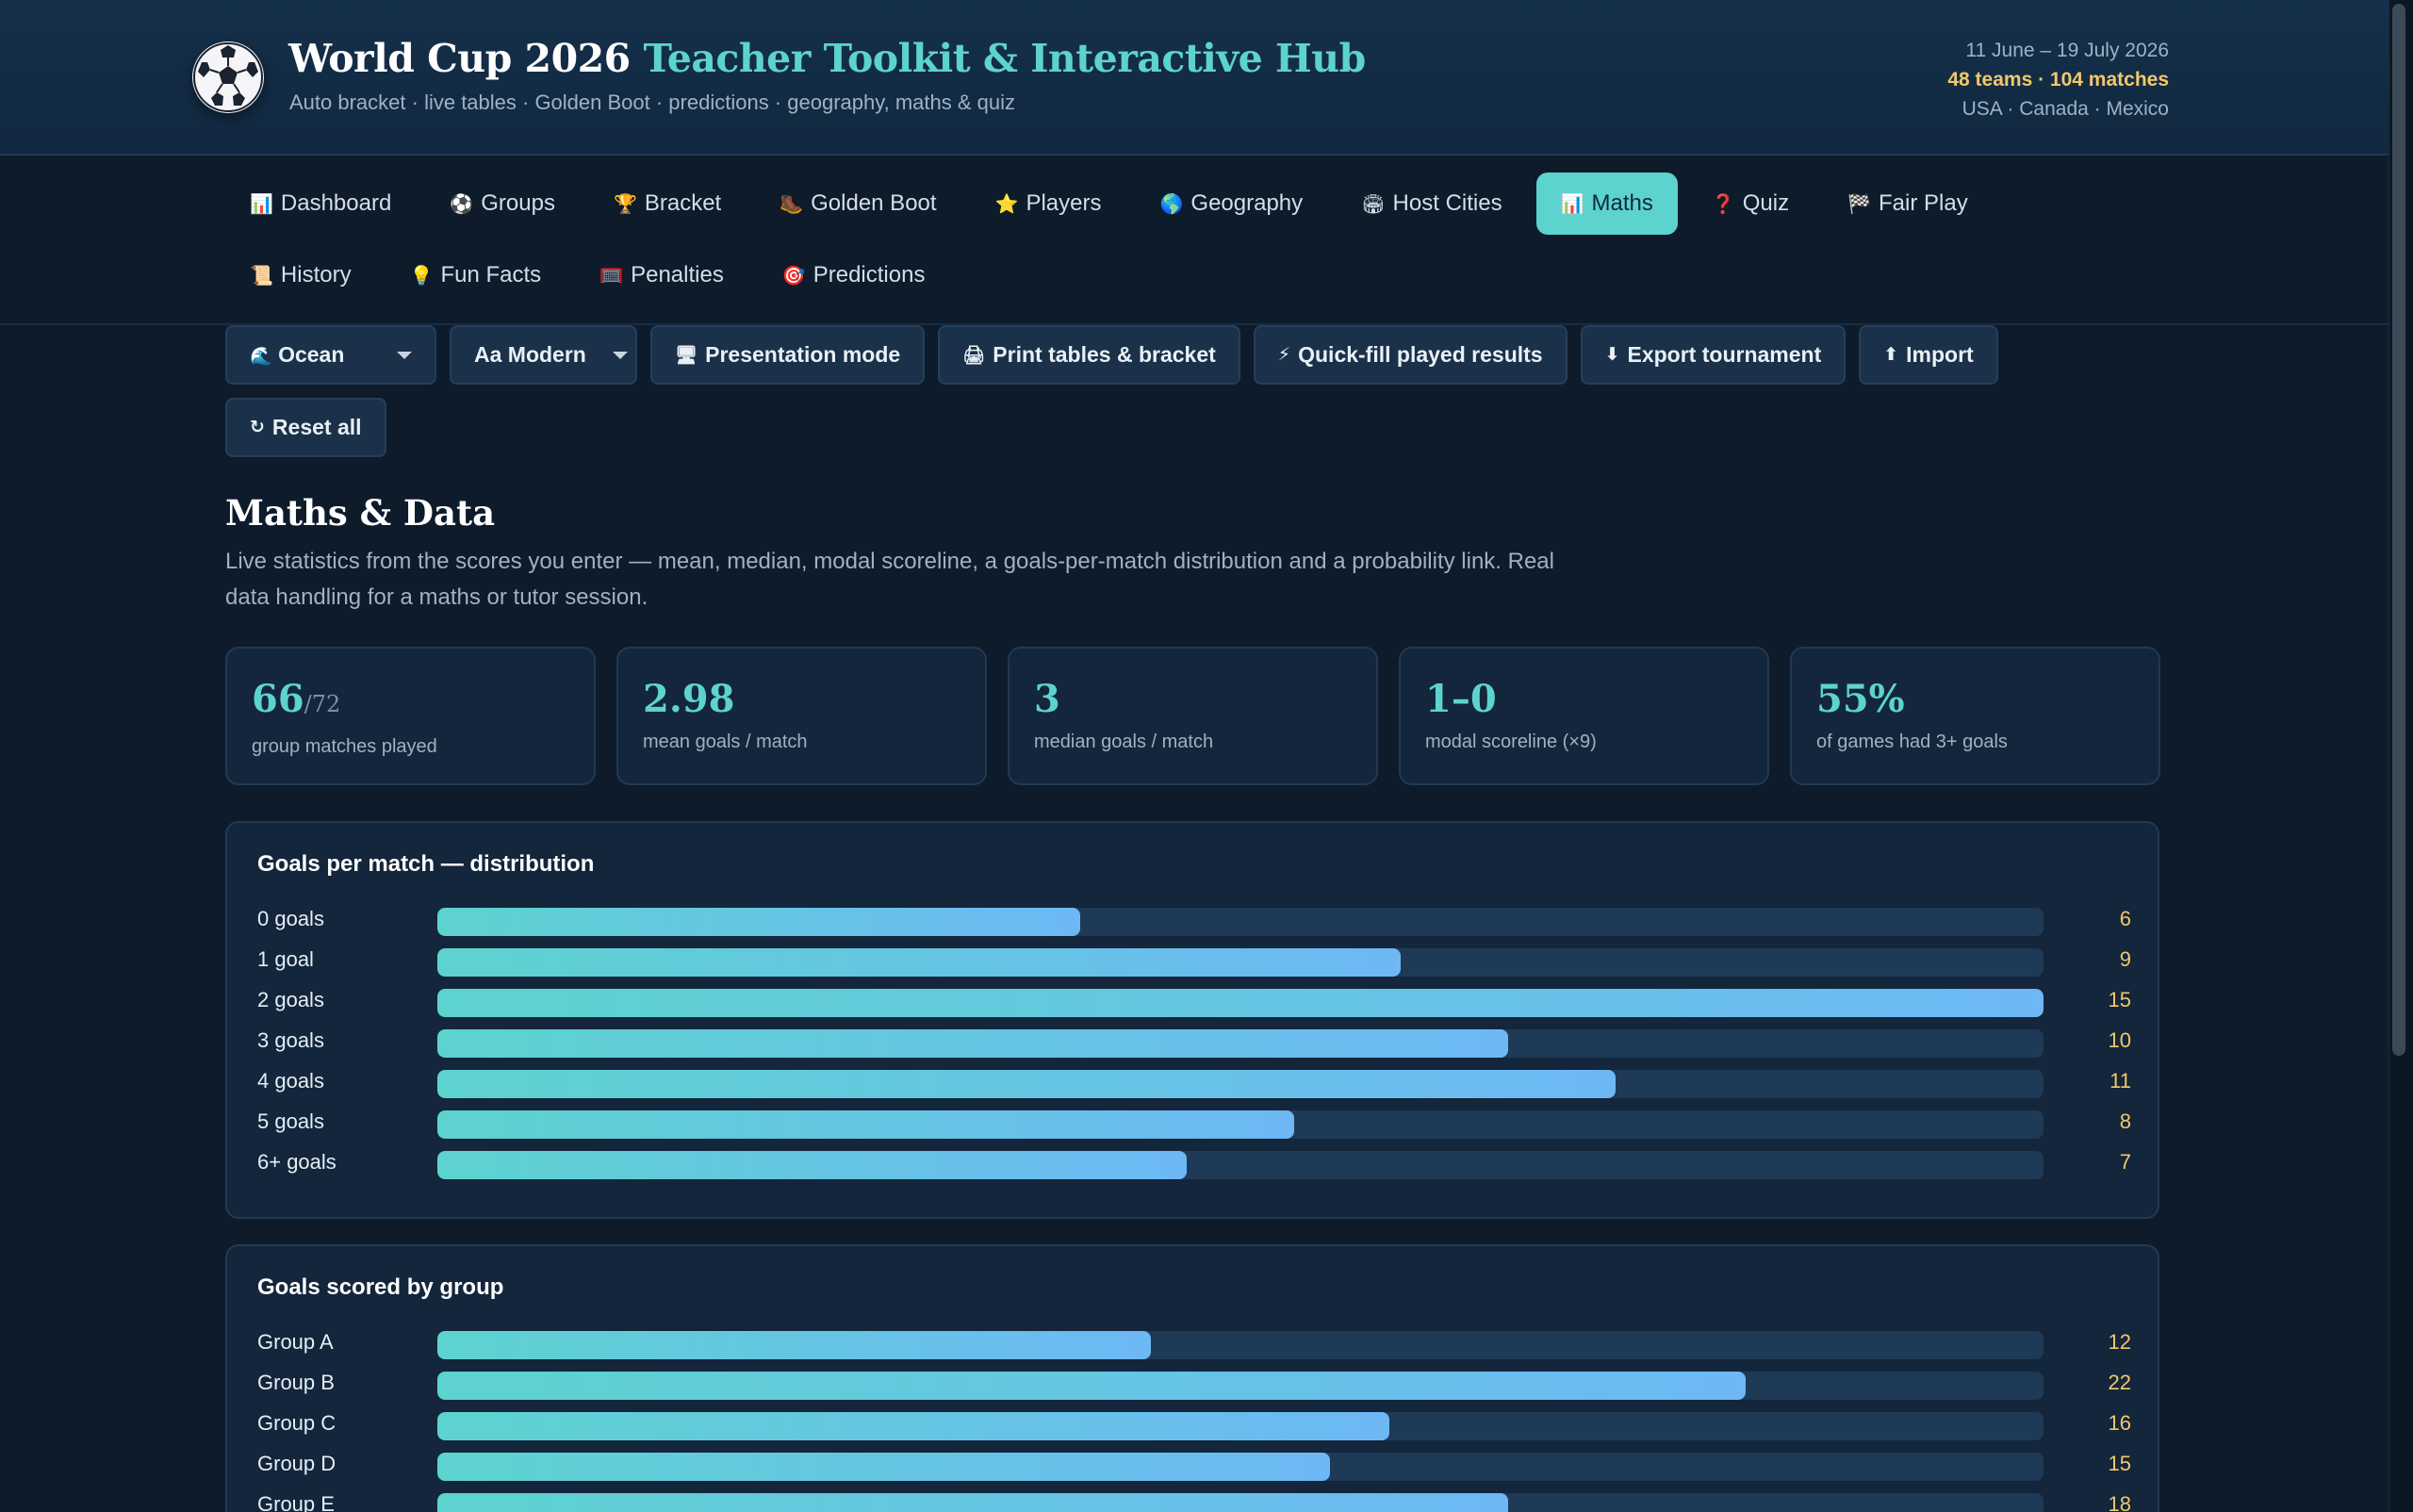 This screenshot has width=2413, height=1512. What do you see at coordinates (261, 276) in the screenshot?
I see `history-icon: 📜` at bounding box center [261, 276].